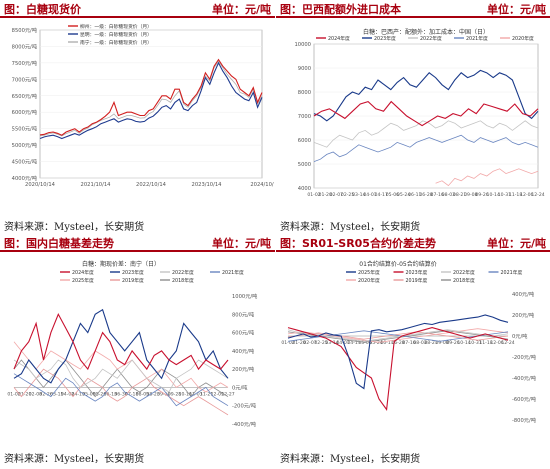 Image resolution: width=550 pixels, height=469 pixels. Describe the element at coordinates (244, 424) in the screenshot. I see `y-tick-label: -400元/吨` at that location.